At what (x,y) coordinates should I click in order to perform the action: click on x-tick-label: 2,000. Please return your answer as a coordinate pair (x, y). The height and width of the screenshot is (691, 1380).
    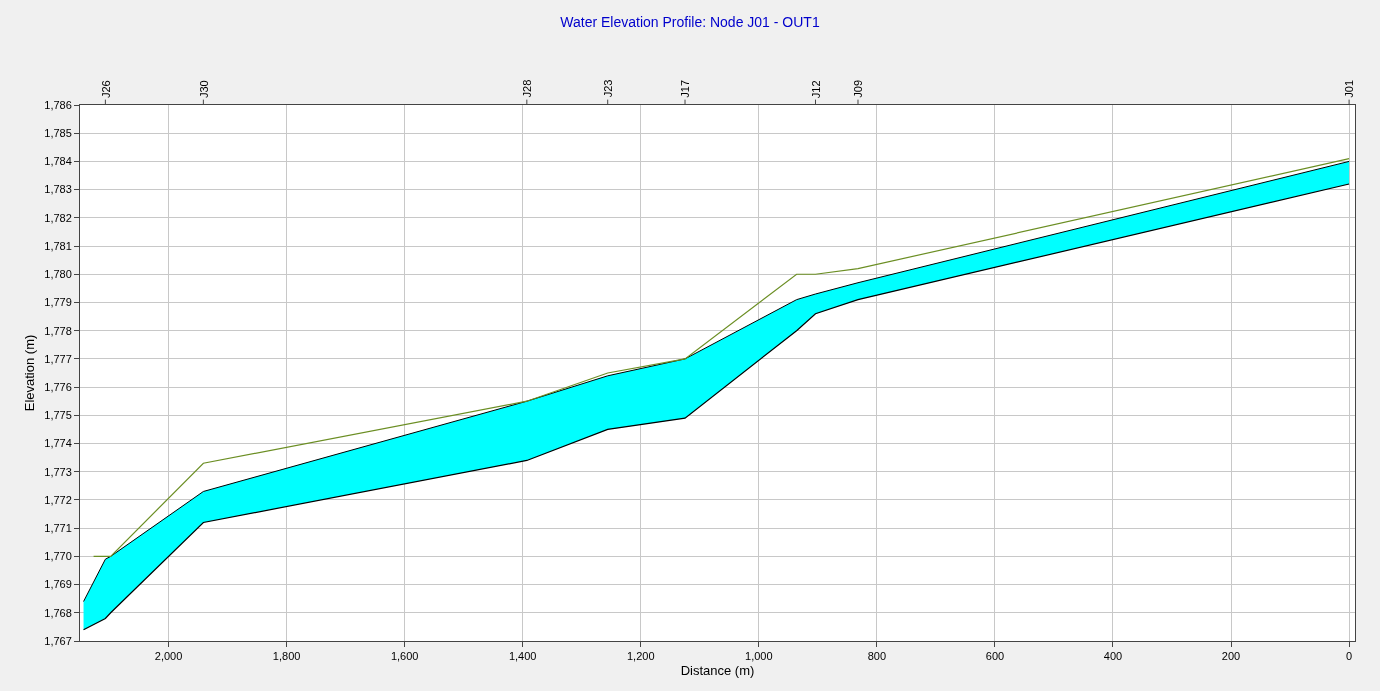
    Looking at the image, I should click on (168, 656).